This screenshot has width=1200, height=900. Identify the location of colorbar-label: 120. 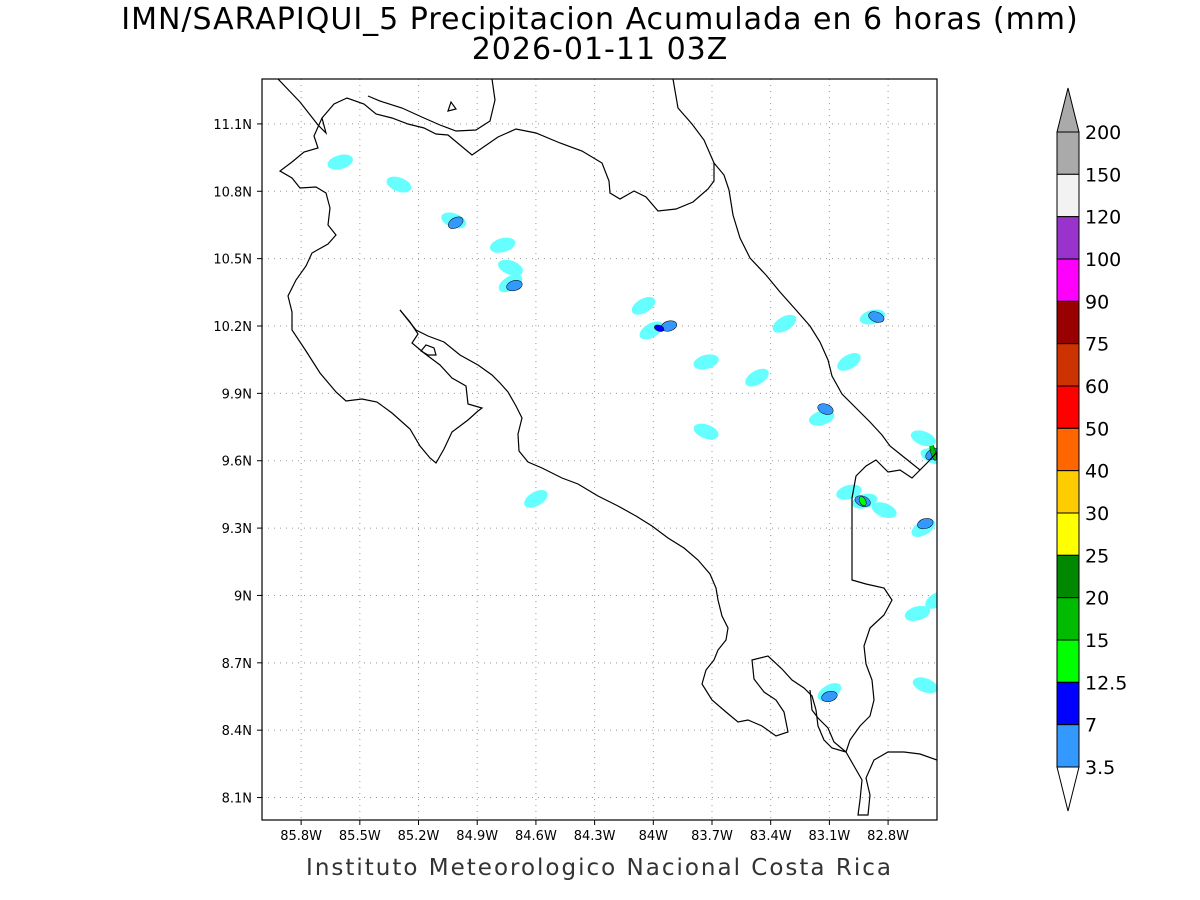
(1103, 218).